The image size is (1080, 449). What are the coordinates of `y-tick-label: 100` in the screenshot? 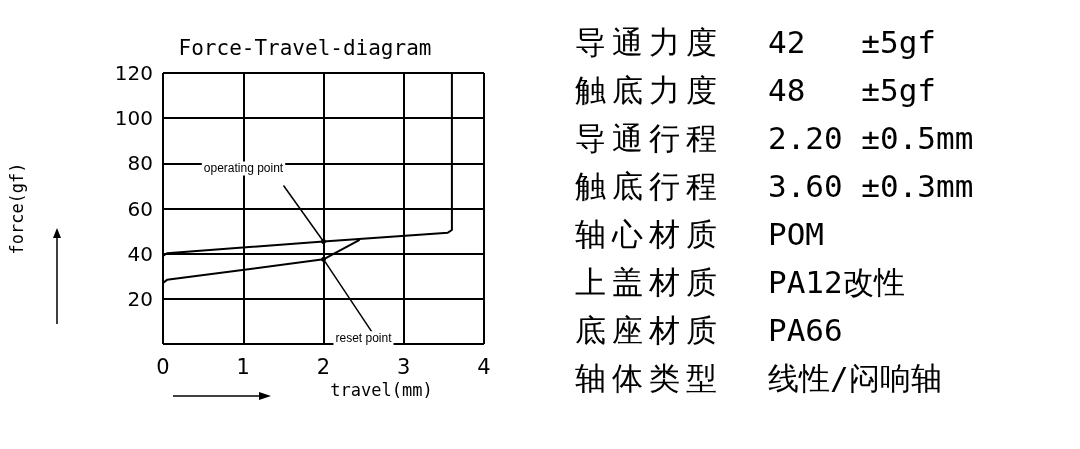 It's located at (133, 118).